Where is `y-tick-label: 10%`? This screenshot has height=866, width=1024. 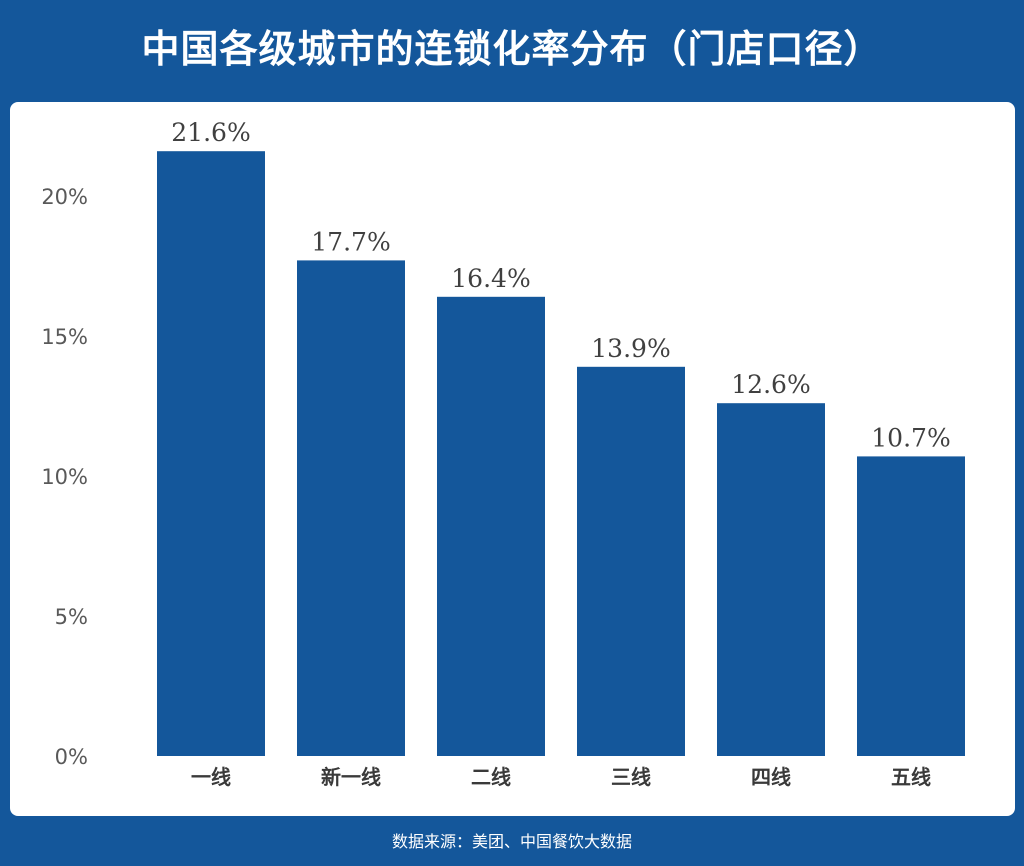 y-tick-label: 10% is located at coordinates (64, 477).